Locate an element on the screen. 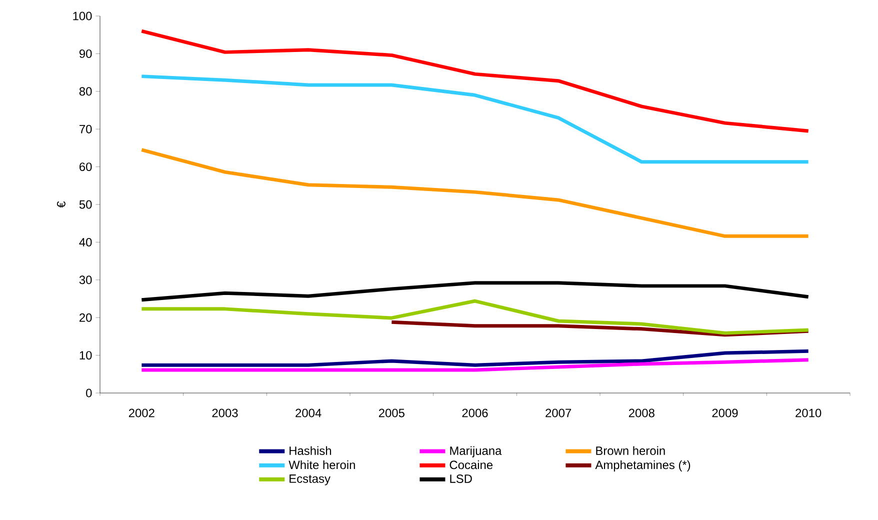 The image size is (878, 520). y-tick-label: 10 is located at coordinates (86, 355).